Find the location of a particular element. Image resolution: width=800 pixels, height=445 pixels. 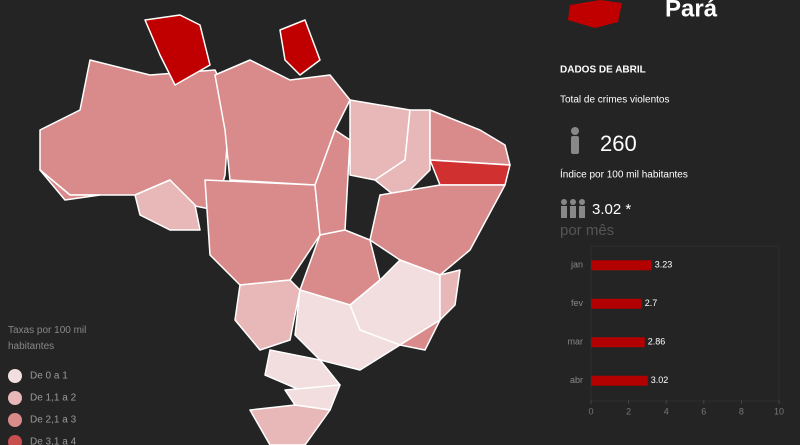

legend-label: De 3,1 a 4 is located at coordinates (53, 441).